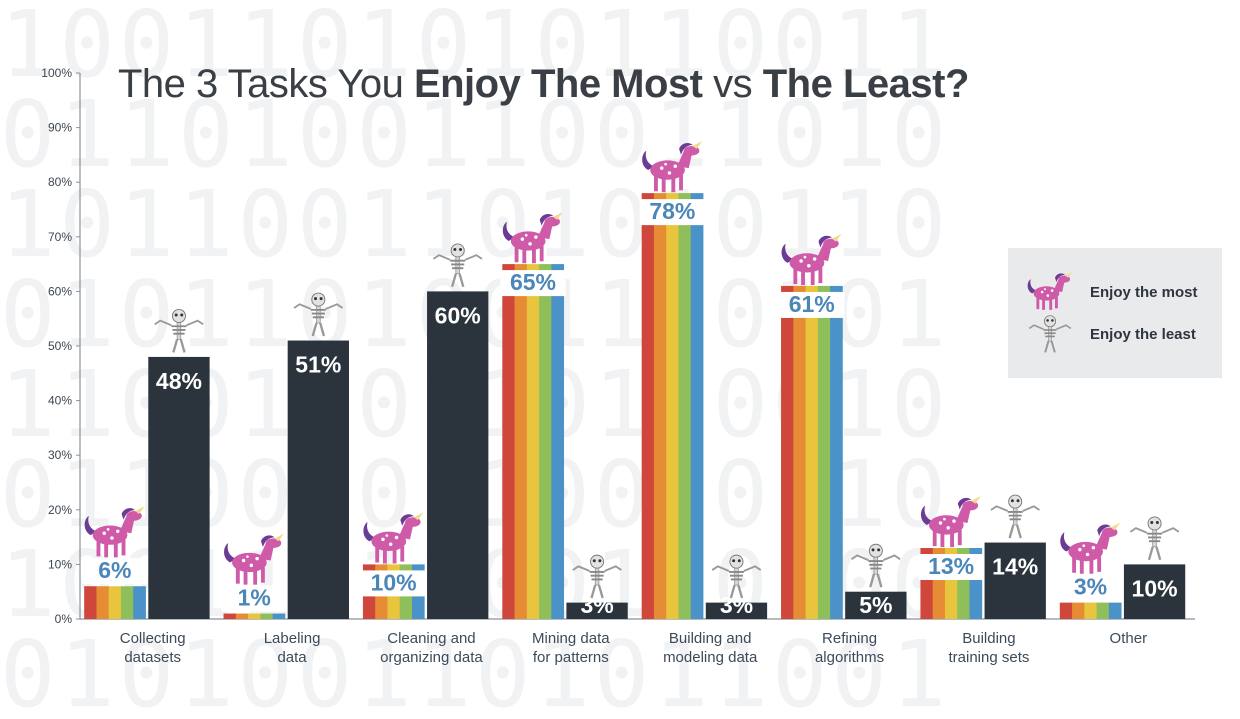 Image resolution: width=1240 pixels, height=719 pixels. I want to click on value-label-most: 6%, so click(114, 570).